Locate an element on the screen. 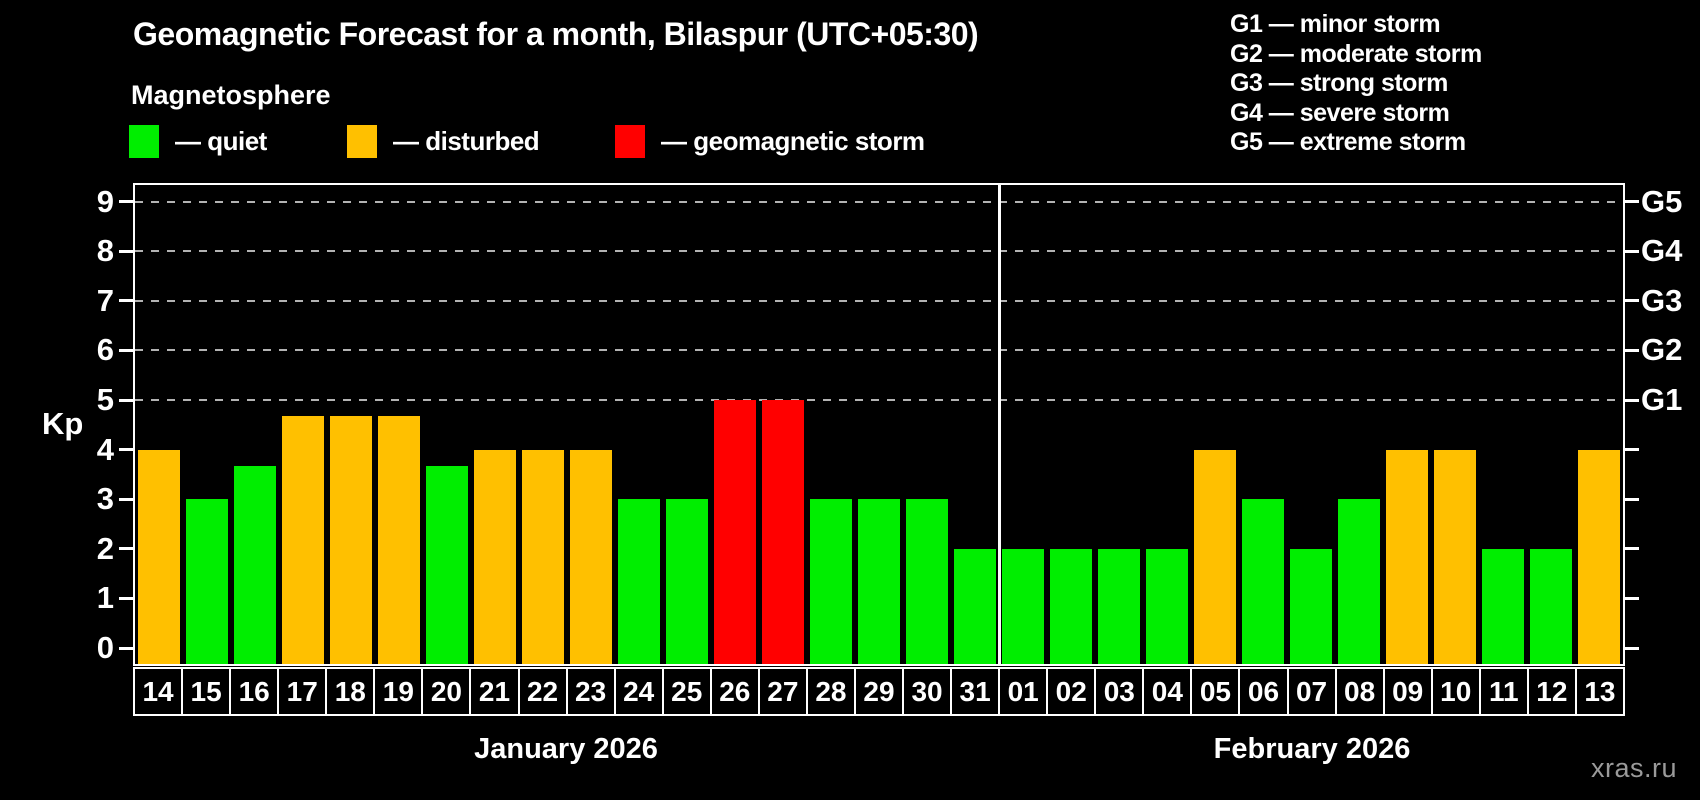  x-axis-day-cell-26: 26 is located at coordinates (734, 691).